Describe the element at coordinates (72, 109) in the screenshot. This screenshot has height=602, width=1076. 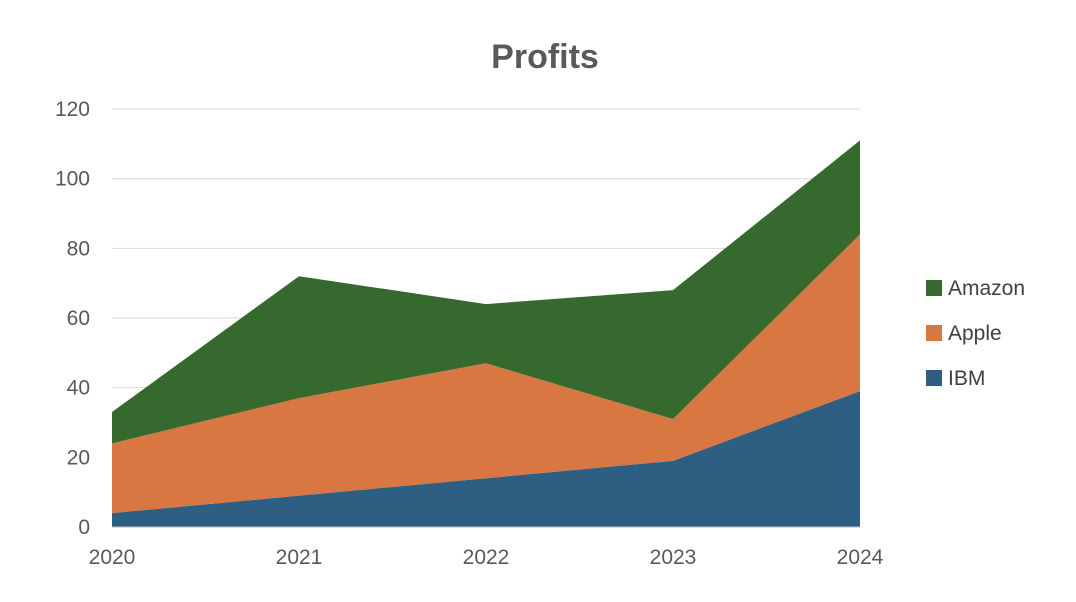
I see `y-tick-label: 120` at that location.